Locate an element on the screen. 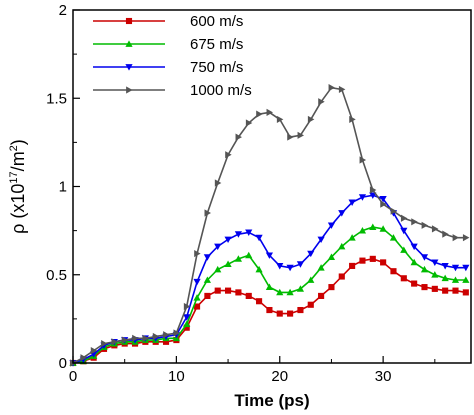 Image resolution: width=474 pixels, height=415 pixels. y-tick-label: 0 is located at coordinates (63, 363).